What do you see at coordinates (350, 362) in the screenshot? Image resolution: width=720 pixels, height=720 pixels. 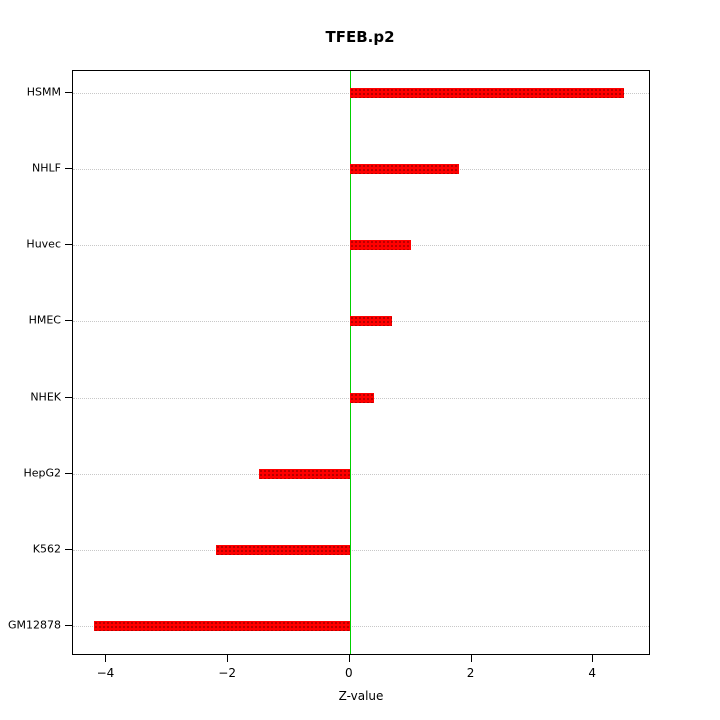 I see `zero-line` at bounding box center [350, 362].